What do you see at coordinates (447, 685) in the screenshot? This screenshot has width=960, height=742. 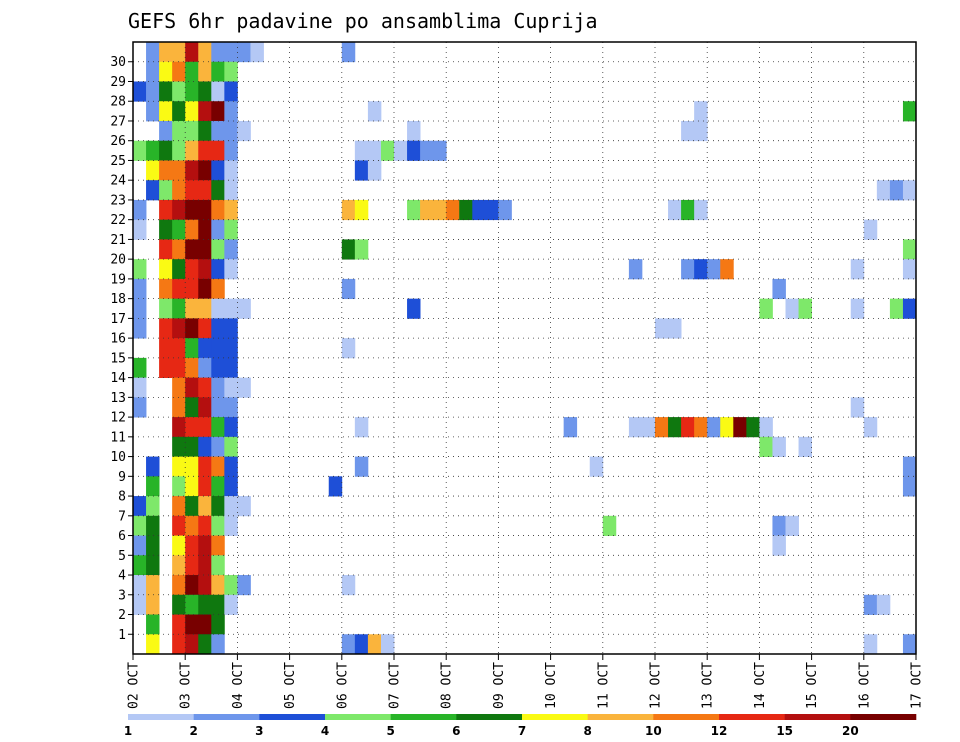 I see `x-tick-label: 08 OCT` at bounding box center [447, 685].